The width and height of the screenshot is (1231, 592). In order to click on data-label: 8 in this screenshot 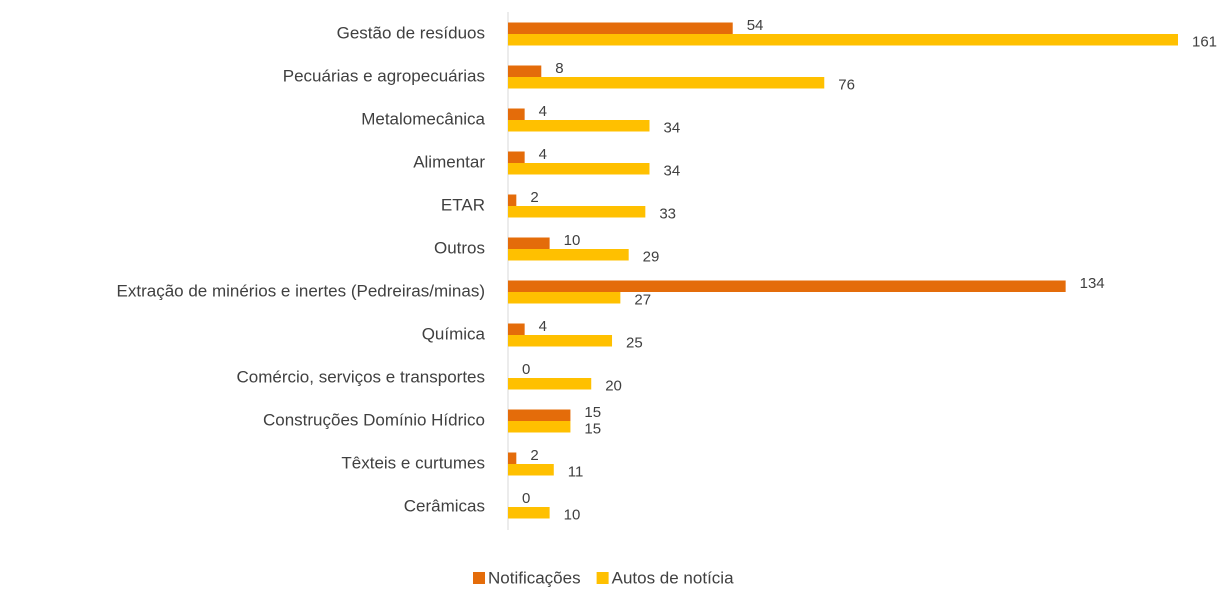, I will do `click(559, 68)`.